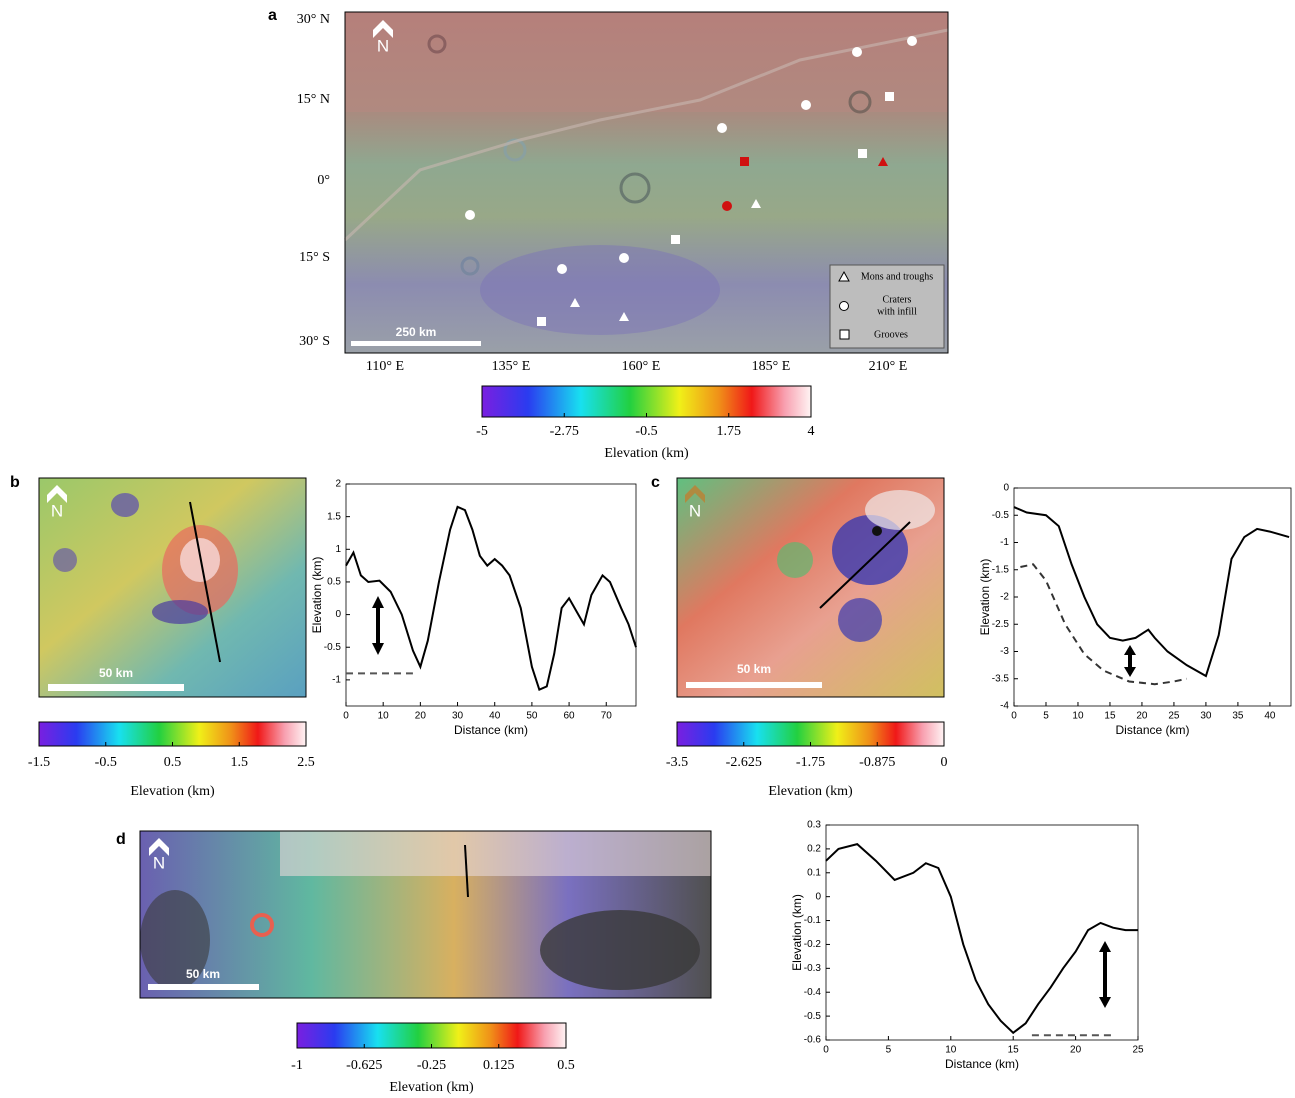 This screenshot has width=1295, height=1098. I want to click on lat-label: 30° S, so click(314, 341).